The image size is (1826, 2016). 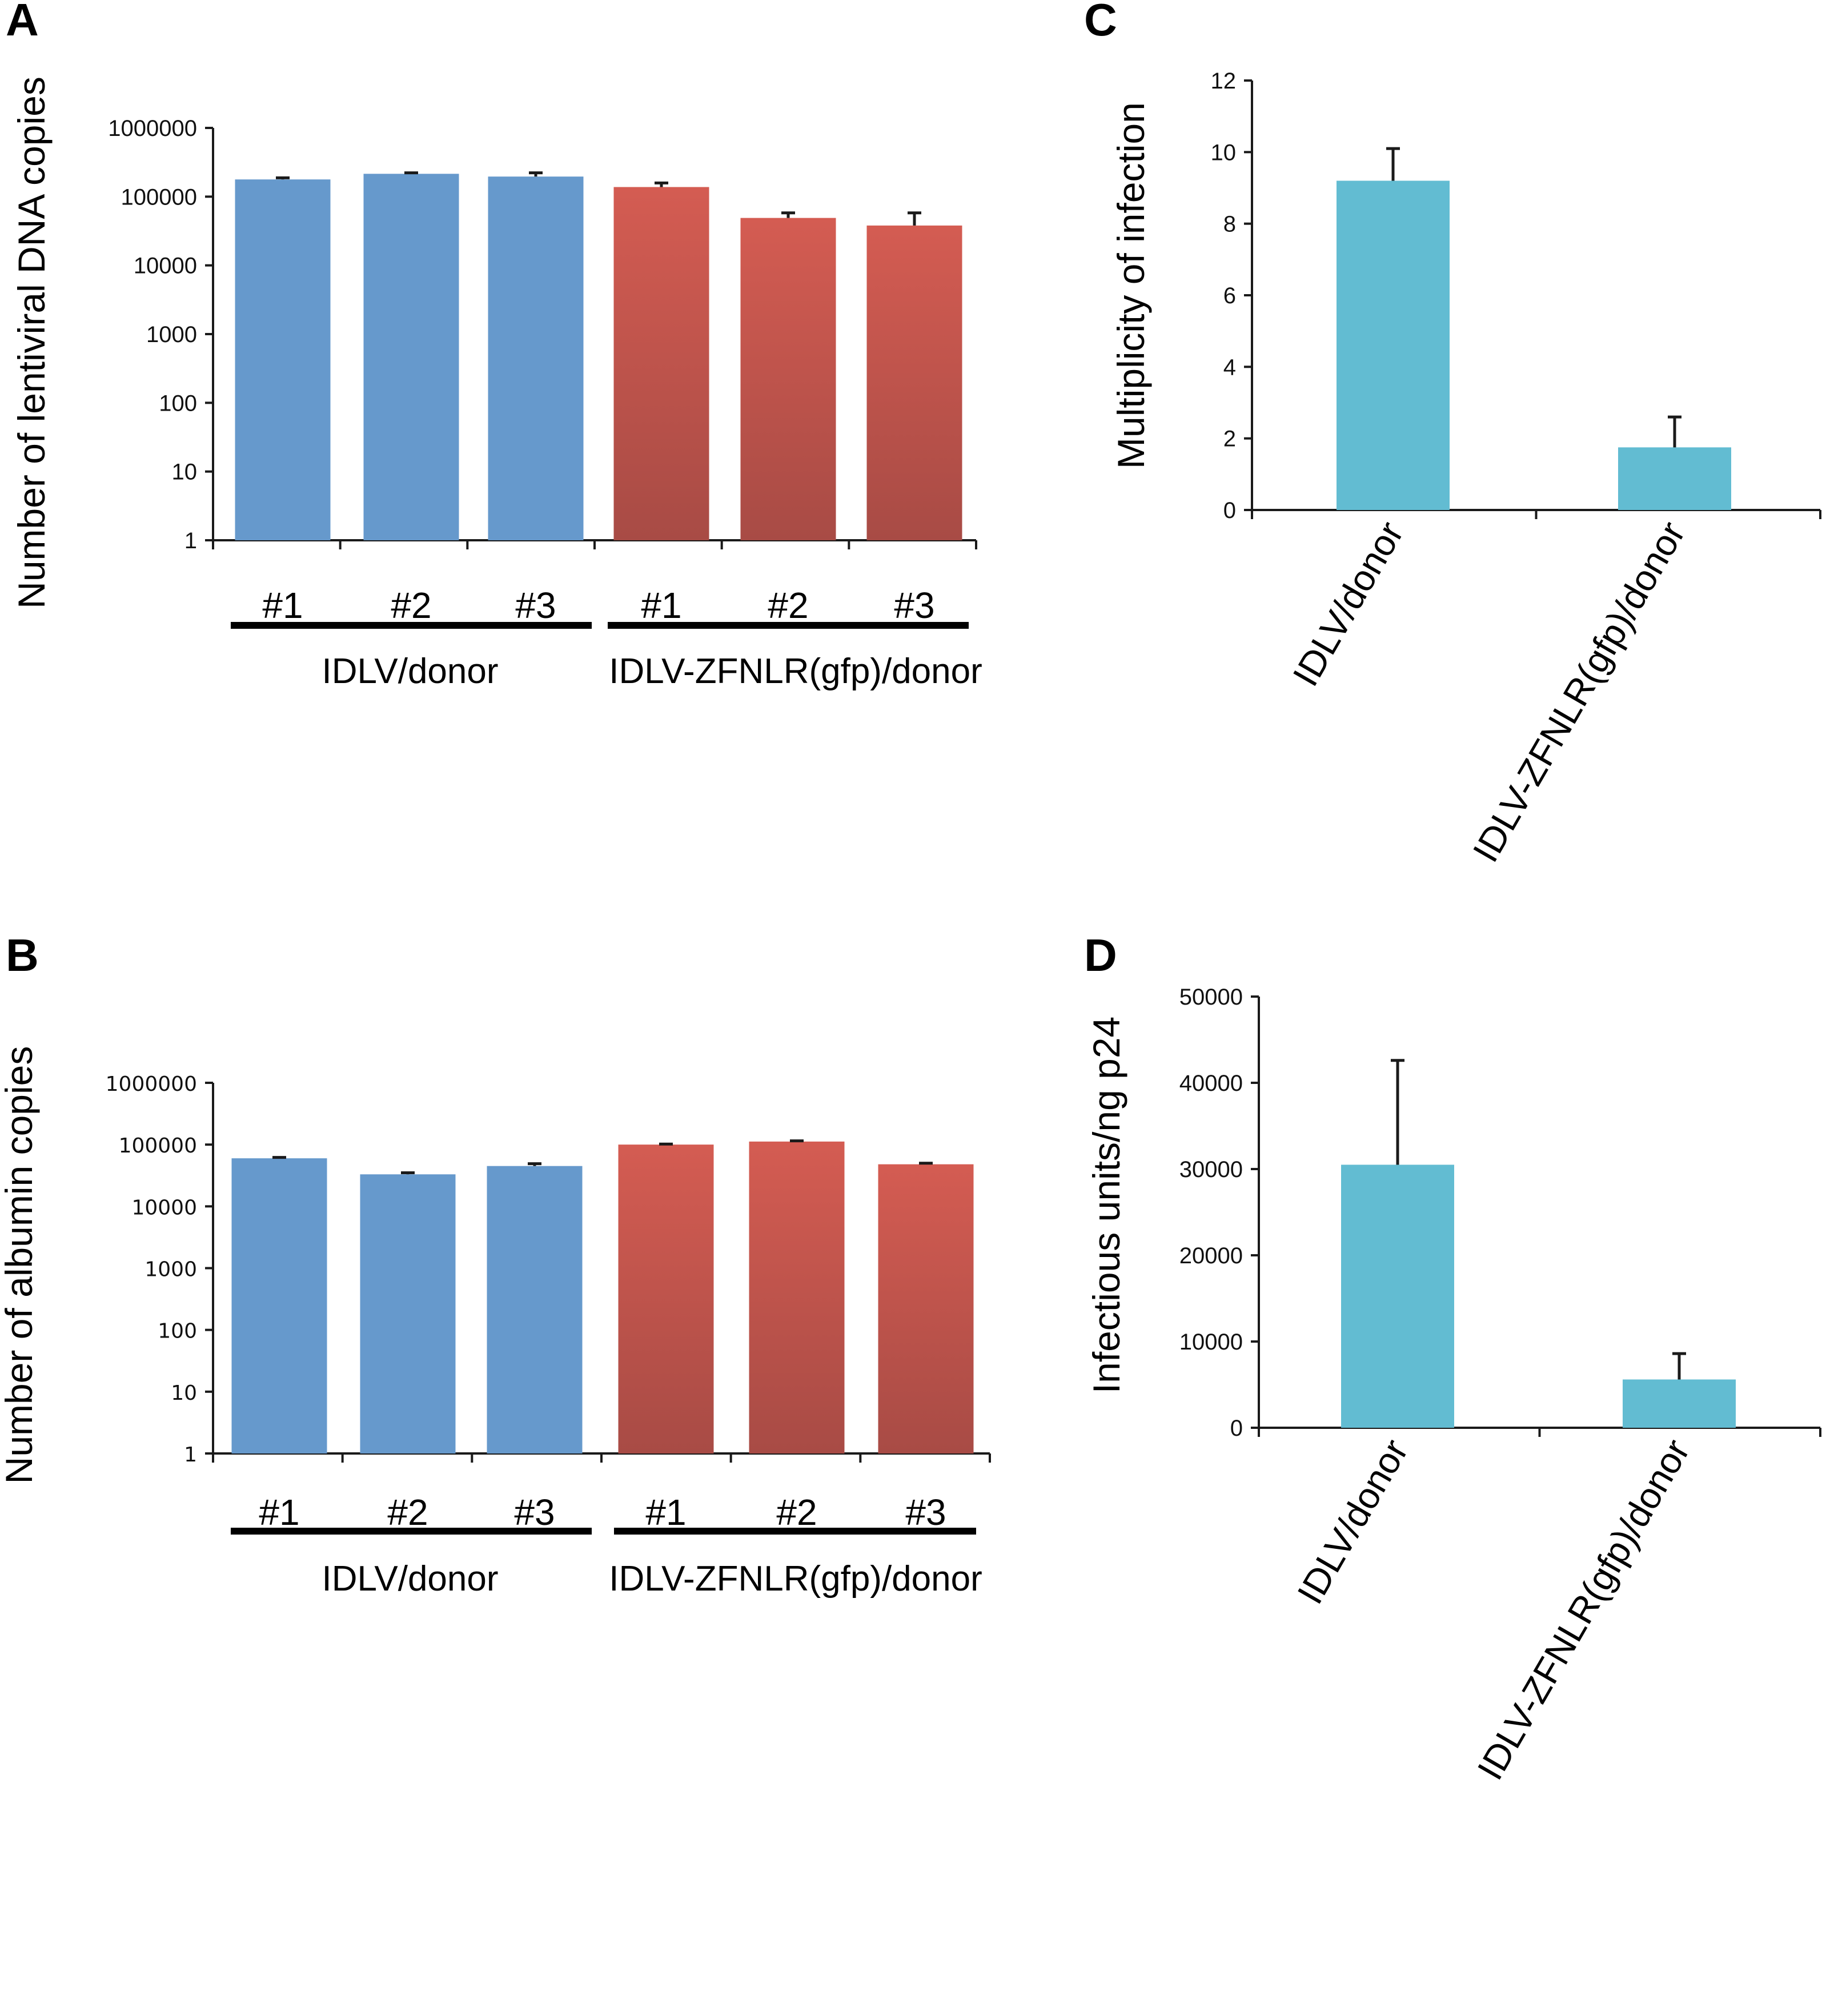 I want to click on chart-d-ytick-label: 50000, so click(x=1211, y=997).